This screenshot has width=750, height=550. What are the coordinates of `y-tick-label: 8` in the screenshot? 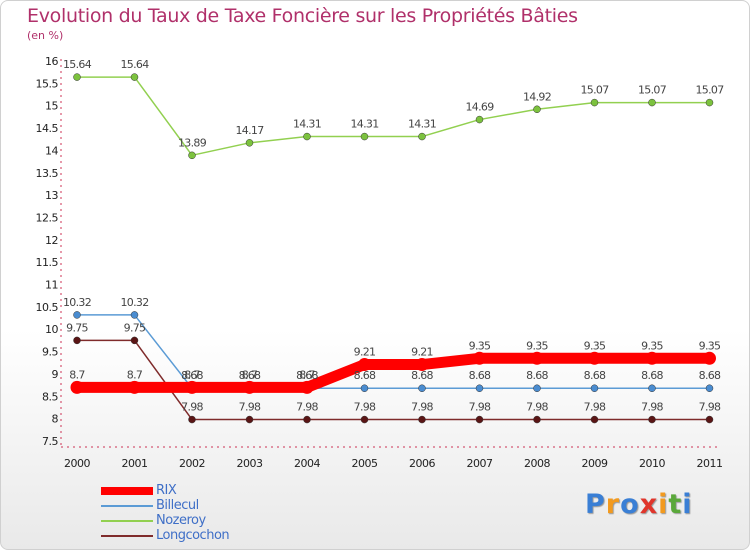 It's located at (55, 419).